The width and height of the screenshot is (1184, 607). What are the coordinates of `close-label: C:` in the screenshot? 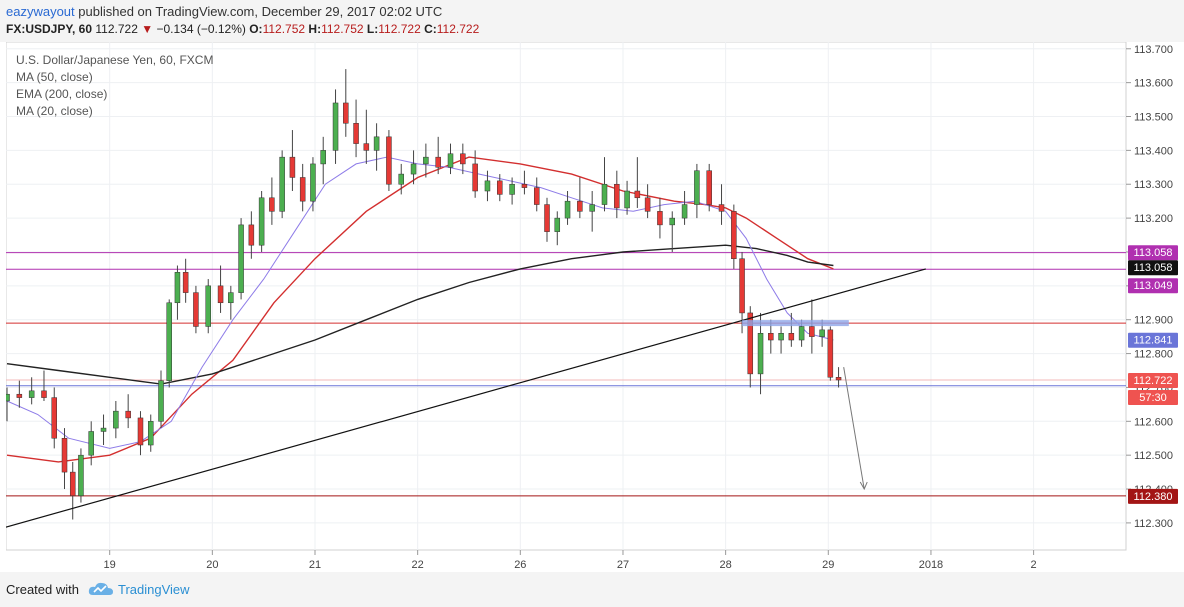 It's located at (430, 29).